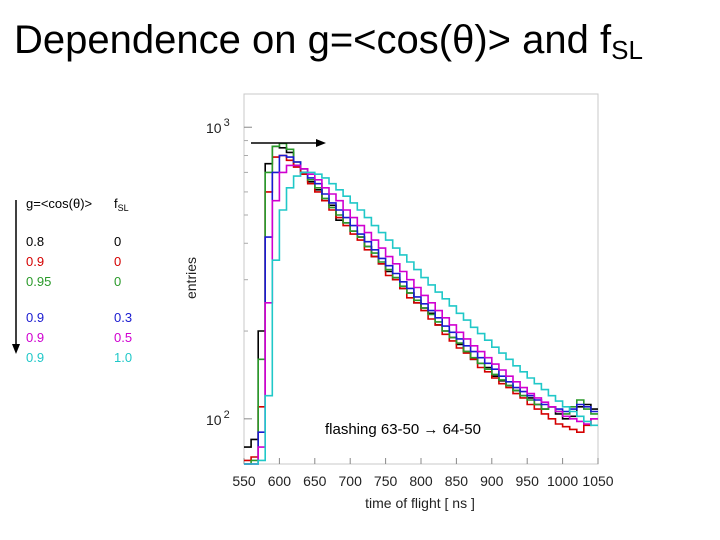  I want to click on x-axis-ticks: 550 600 650 700 750 800 850 900 950 1000 1050, so click(423, 473).